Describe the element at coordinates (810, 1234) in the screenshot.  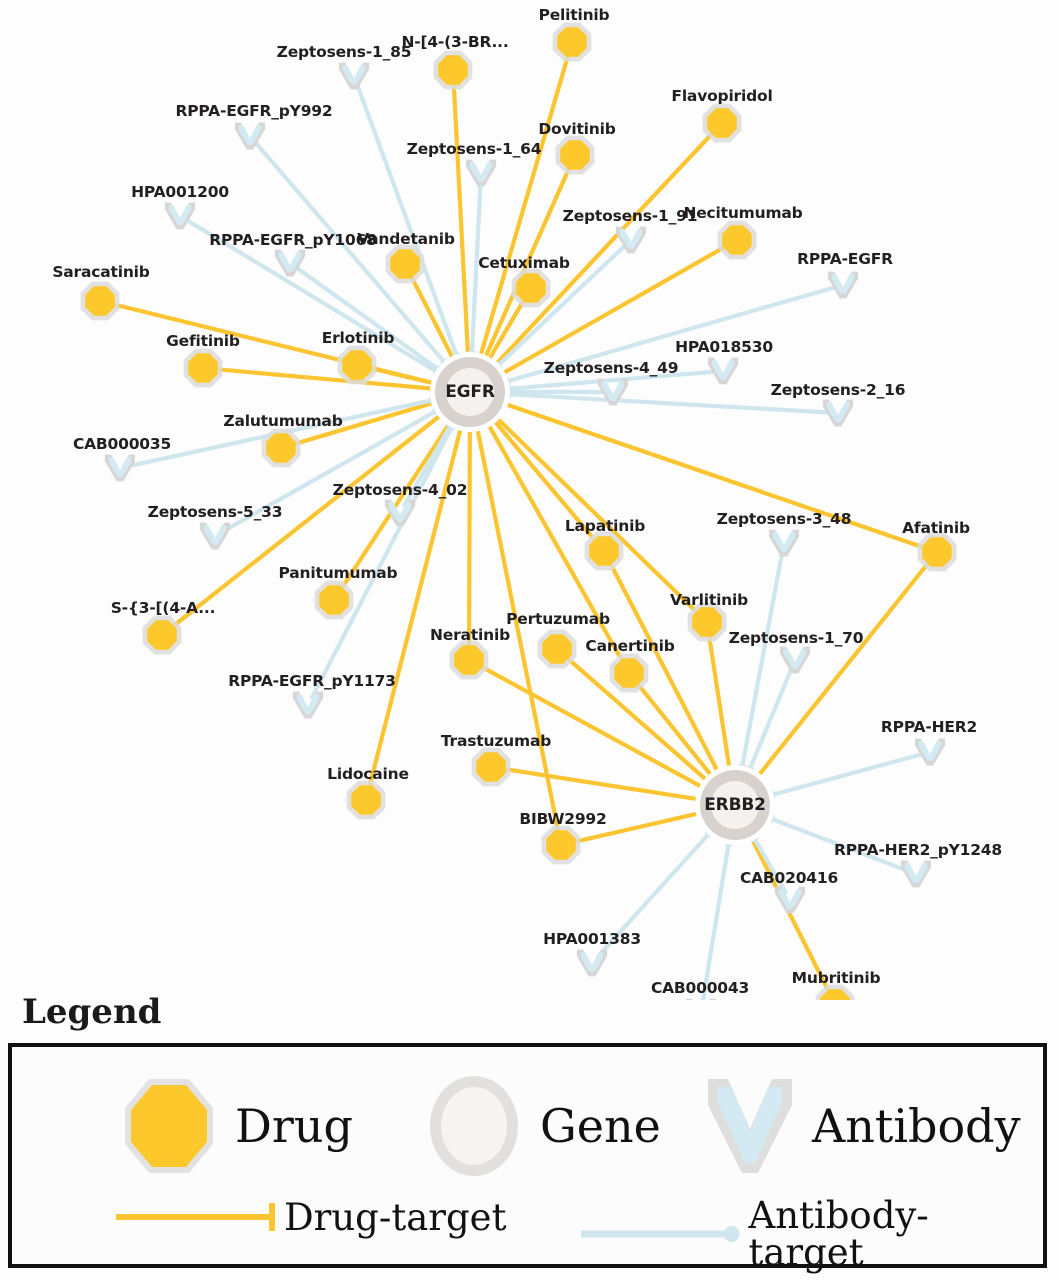
I see `legend-item-antibody-target: Antibody-target` at that location.